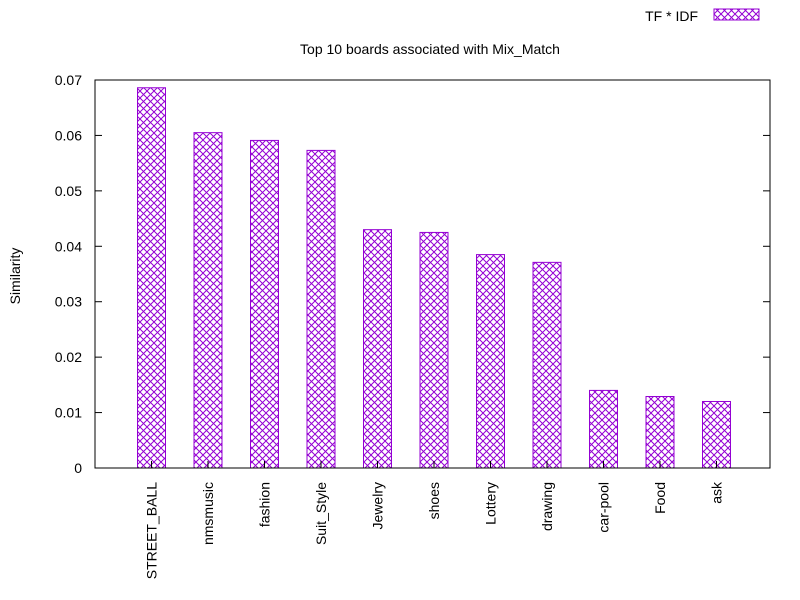  Describe the element at coordinates (68, 413) in the screenshot. I see `y-tick-label: 0.01` at that location.